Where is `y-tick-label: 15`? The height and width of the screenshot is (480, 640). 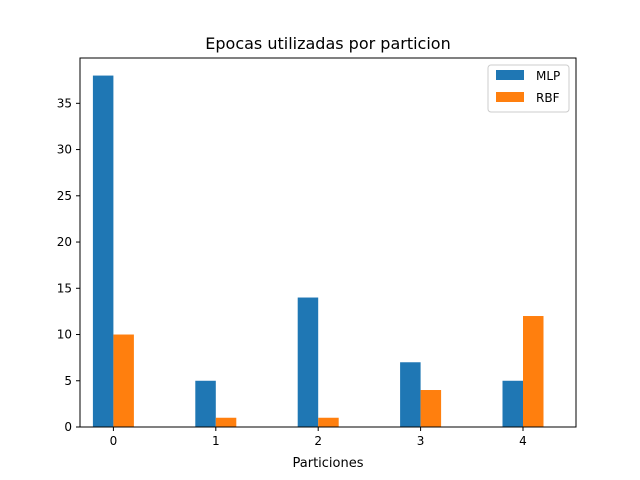 y-tick-label: 15 is located at coordinates (64, 288).